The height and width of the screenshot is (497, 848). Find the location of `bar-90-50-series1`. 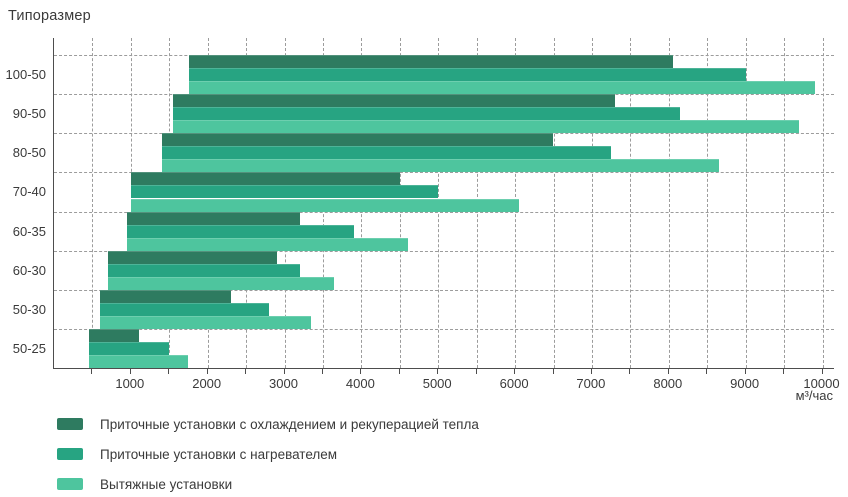

bar-90-50-series1 is located at coordinates (394, 101).